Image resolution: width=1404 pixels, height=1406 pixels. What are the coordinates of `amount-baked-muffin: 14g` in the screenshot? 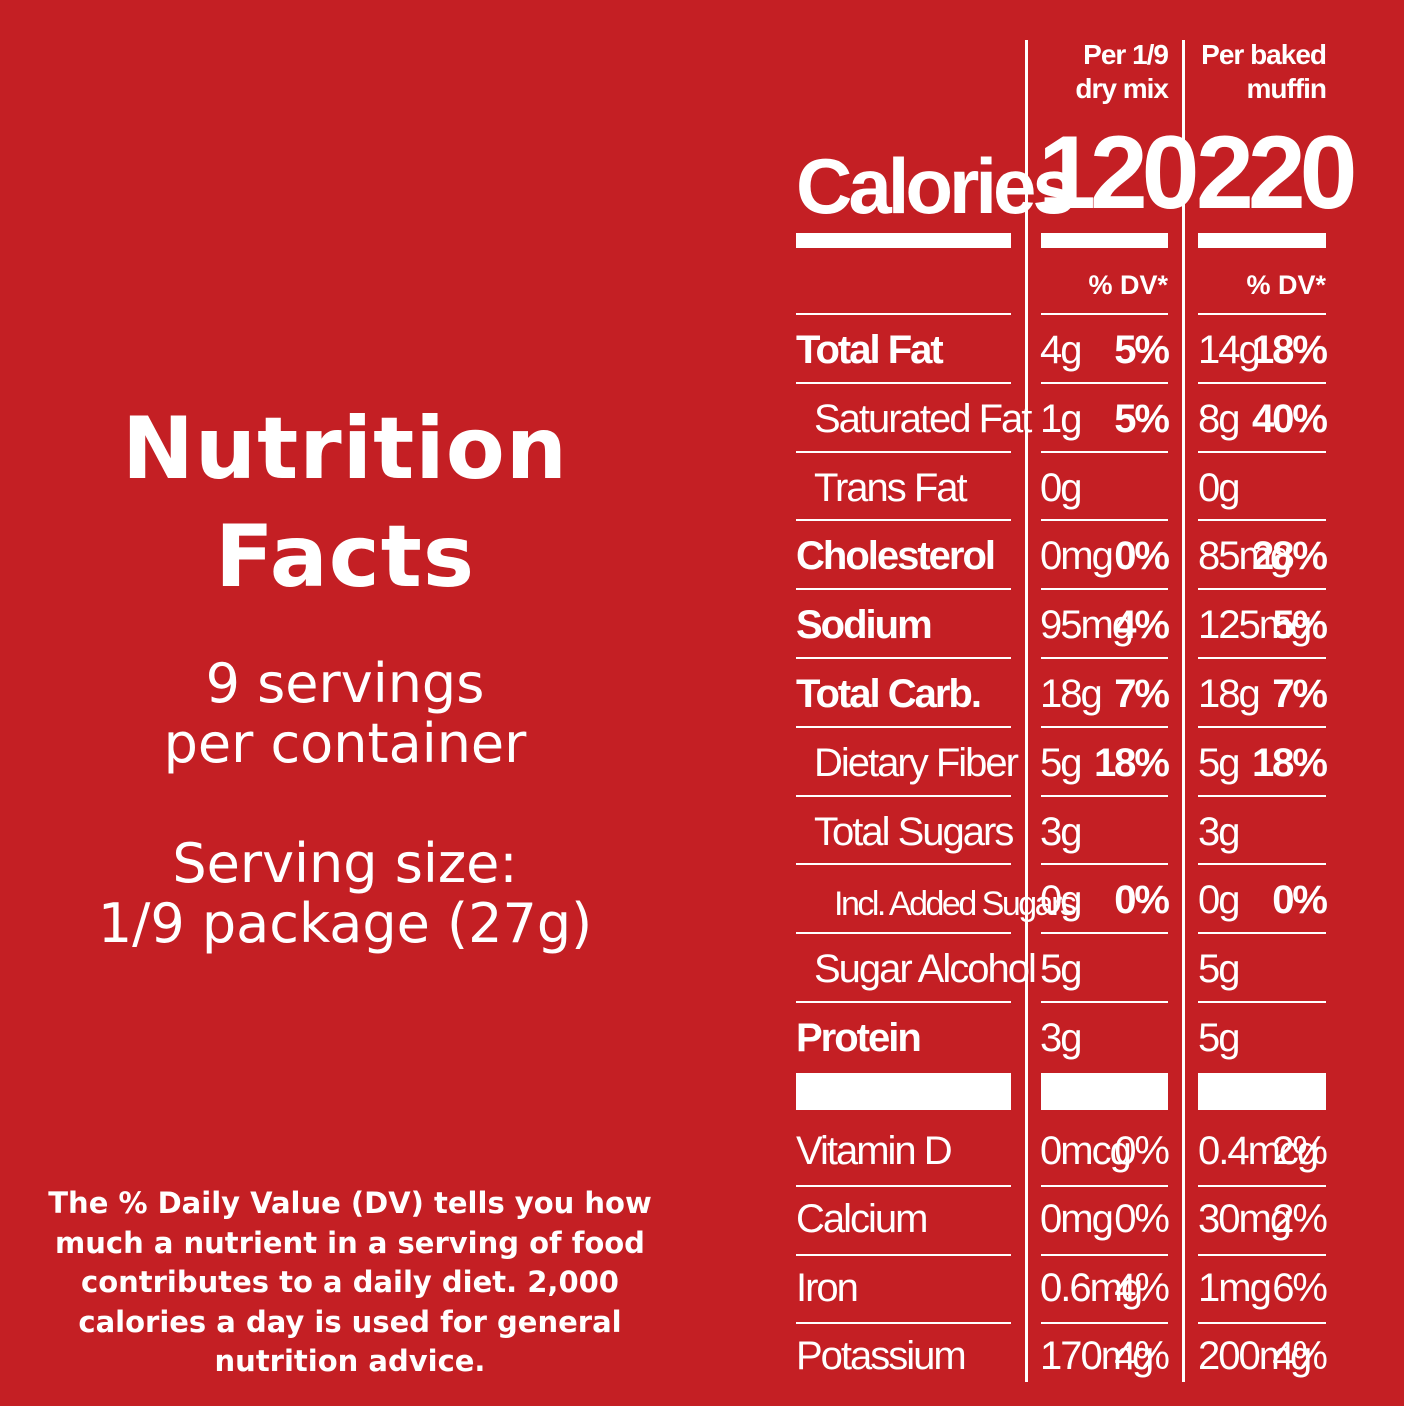 It's located at (1229, 350).